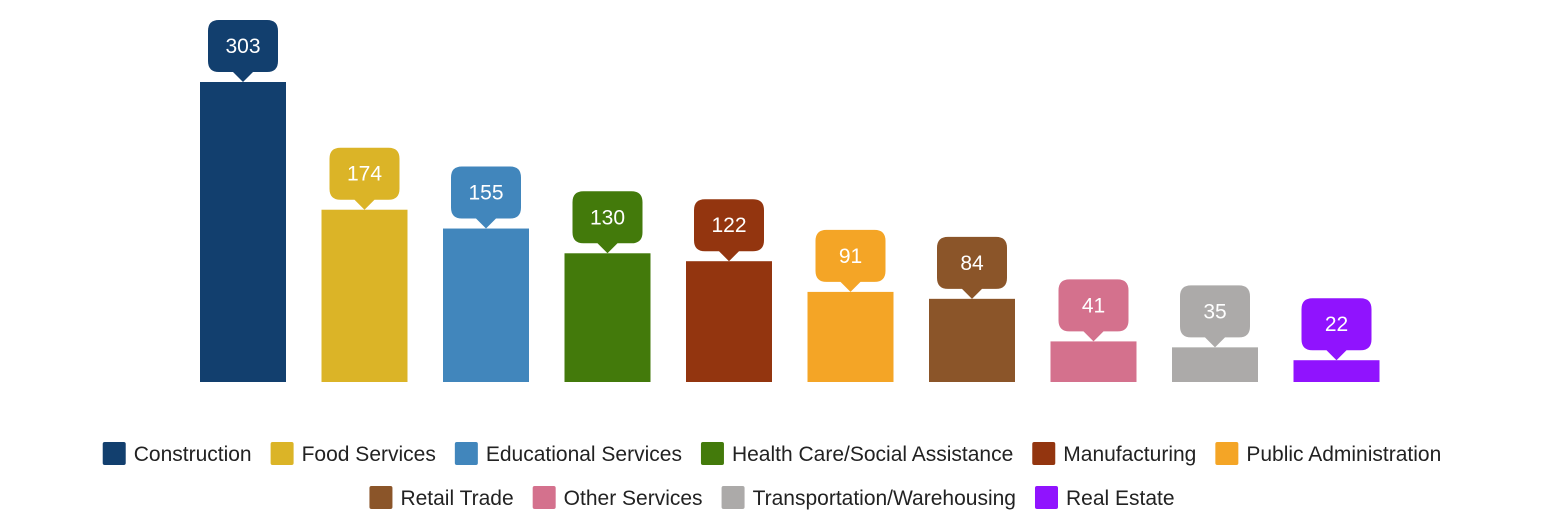 Image resolution: width=1544 pixels, height=517 pixels. I want to click on data-label-bubble-public-administration, so click(850, 260).